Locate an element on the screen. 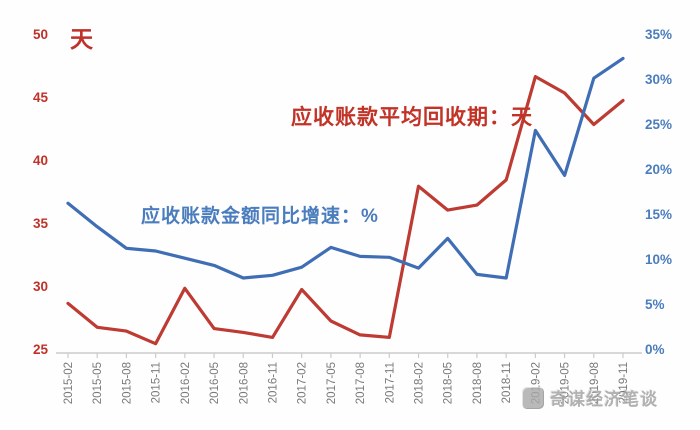 Image resolution: width=700 pixels, height=430 pixels. x-axis-tick-label: 2017-08 is located at coordinates (361, 383).